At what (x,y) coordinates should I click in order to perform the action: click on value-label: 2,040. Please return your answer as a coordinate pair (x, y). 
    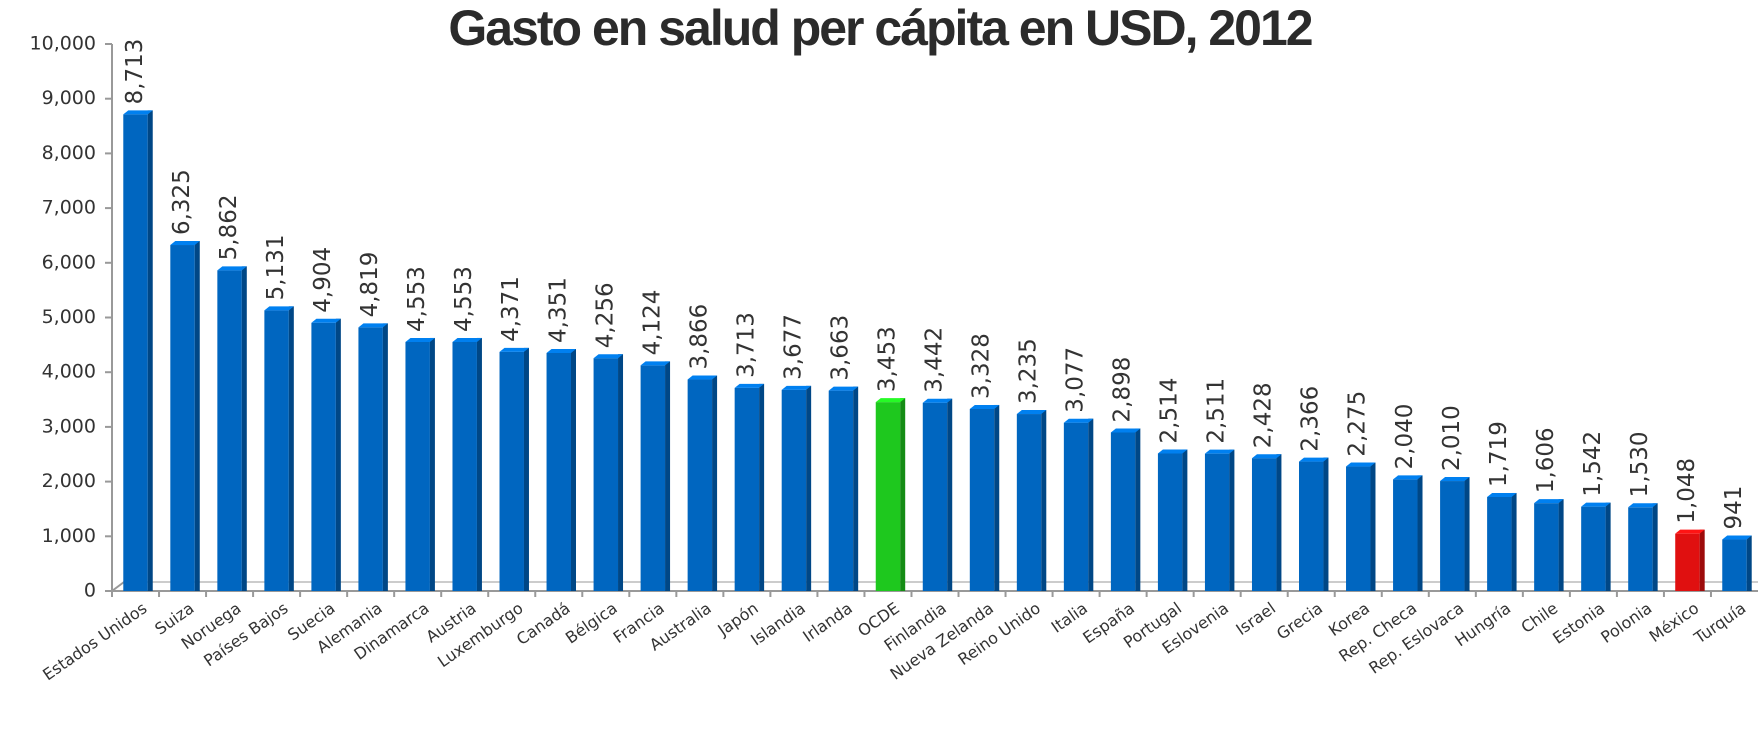
    Looking at the image, I should click on (1405, 437).